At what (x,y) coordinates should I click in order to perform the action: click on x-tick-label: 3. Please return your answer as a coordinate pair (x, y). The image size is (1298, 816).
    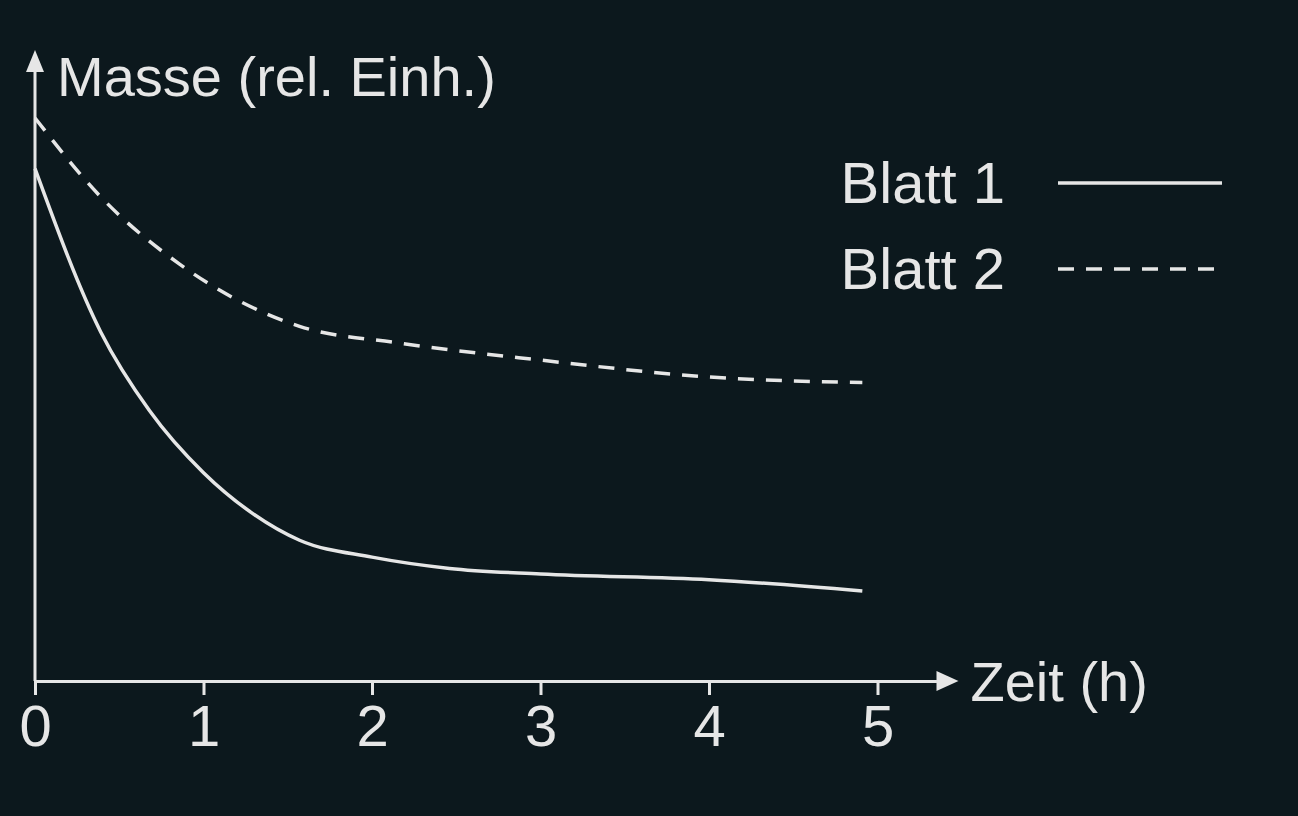
    Looking at the image, I should click on (541, 726).